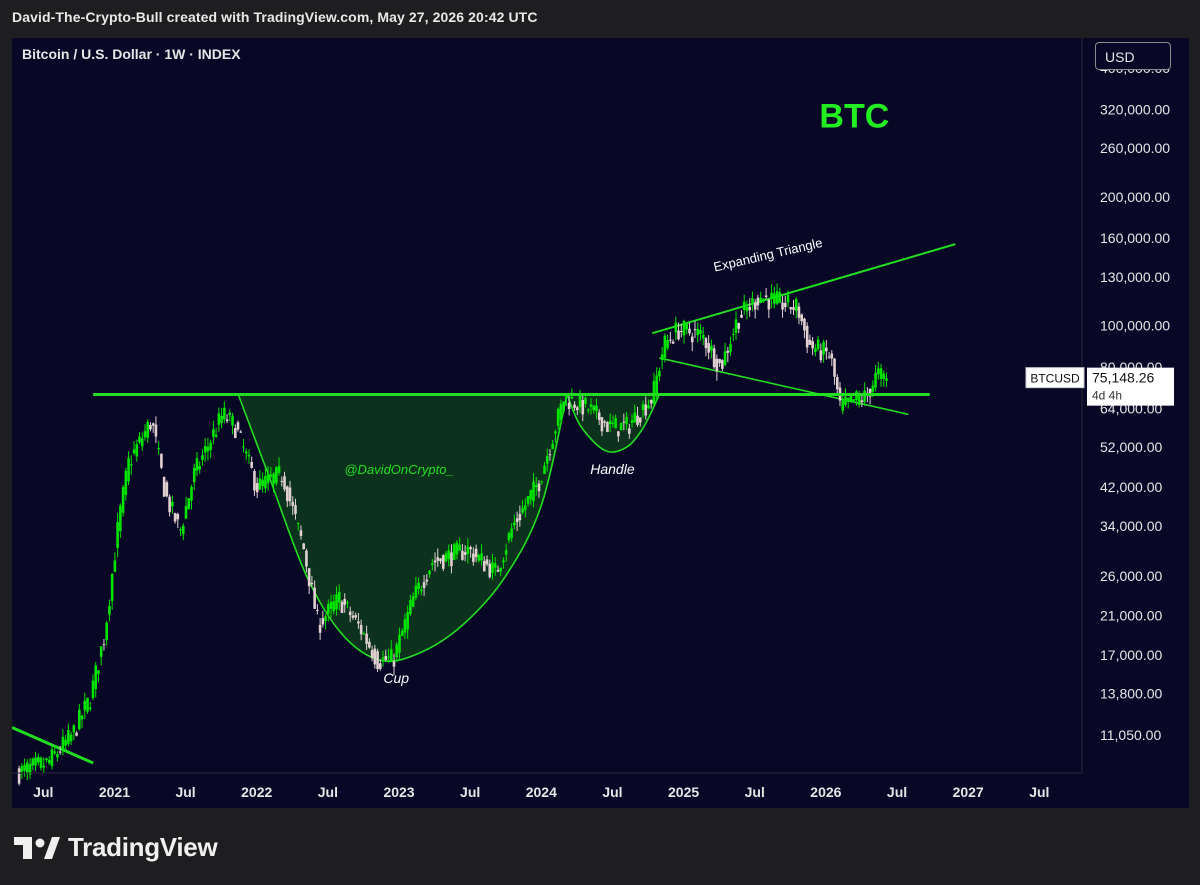 The width and height of the screenshot is (1200, 885). I want to click on early-trend-line, so click(53, 745).